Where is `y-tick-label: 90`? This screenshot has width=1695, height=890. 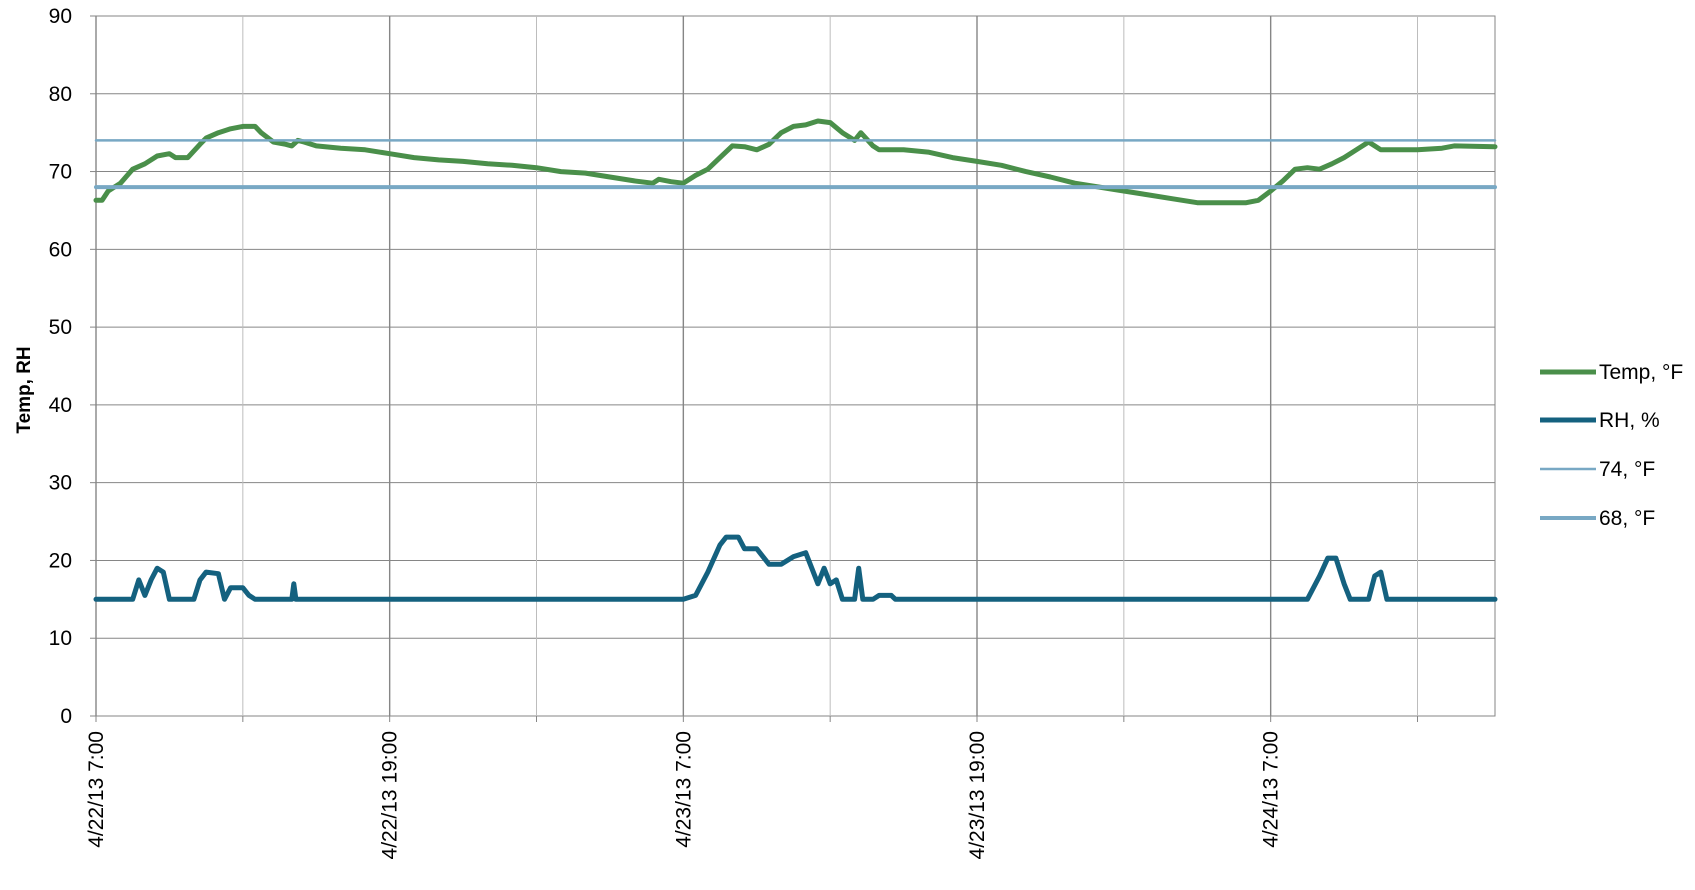 y-tick-label: 90 is located at coordinates (60, 16).